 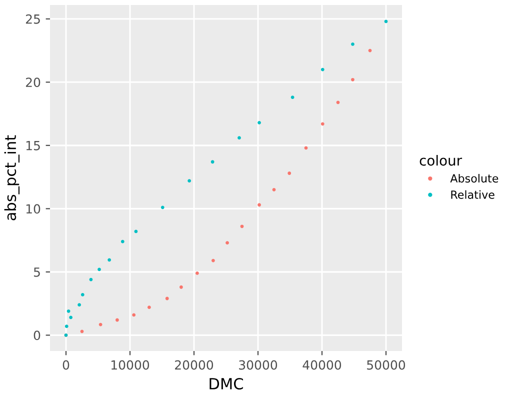 What do you see at coordinates (12, 177) in the screenshot?
I see `y-axis-title: abs_pct_int` at bounding box center [12, 177].